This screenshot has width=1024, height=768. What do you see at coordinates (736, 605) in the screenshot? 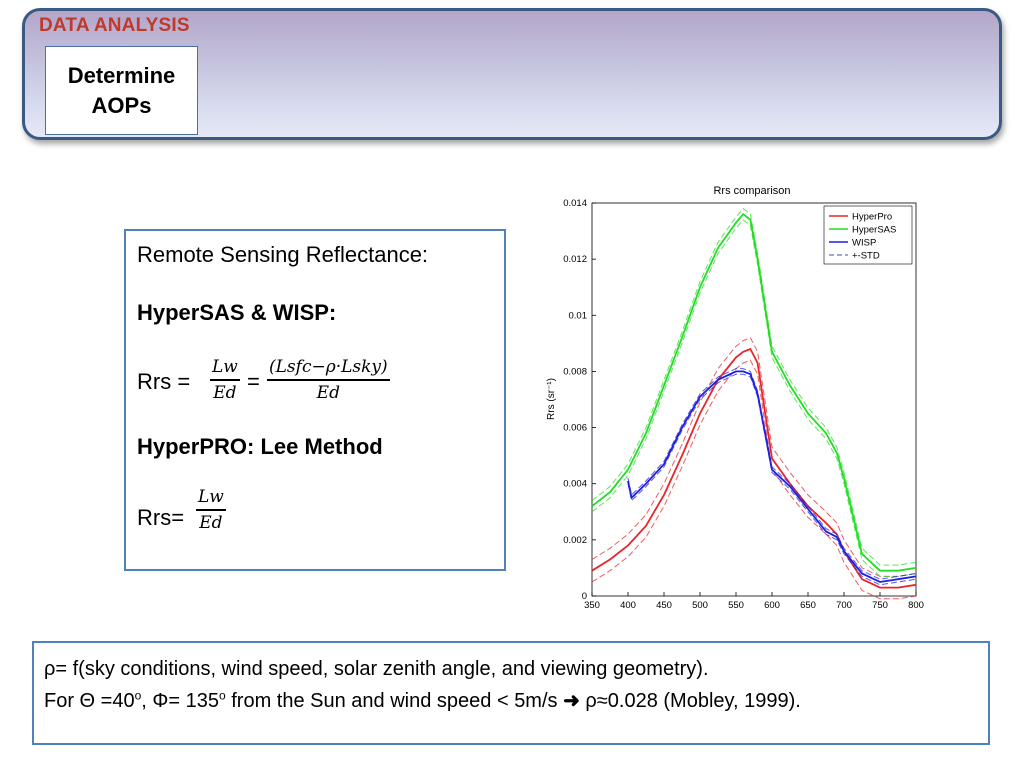
I see `x-tick-label: 550` at bounding box center [736, 605].